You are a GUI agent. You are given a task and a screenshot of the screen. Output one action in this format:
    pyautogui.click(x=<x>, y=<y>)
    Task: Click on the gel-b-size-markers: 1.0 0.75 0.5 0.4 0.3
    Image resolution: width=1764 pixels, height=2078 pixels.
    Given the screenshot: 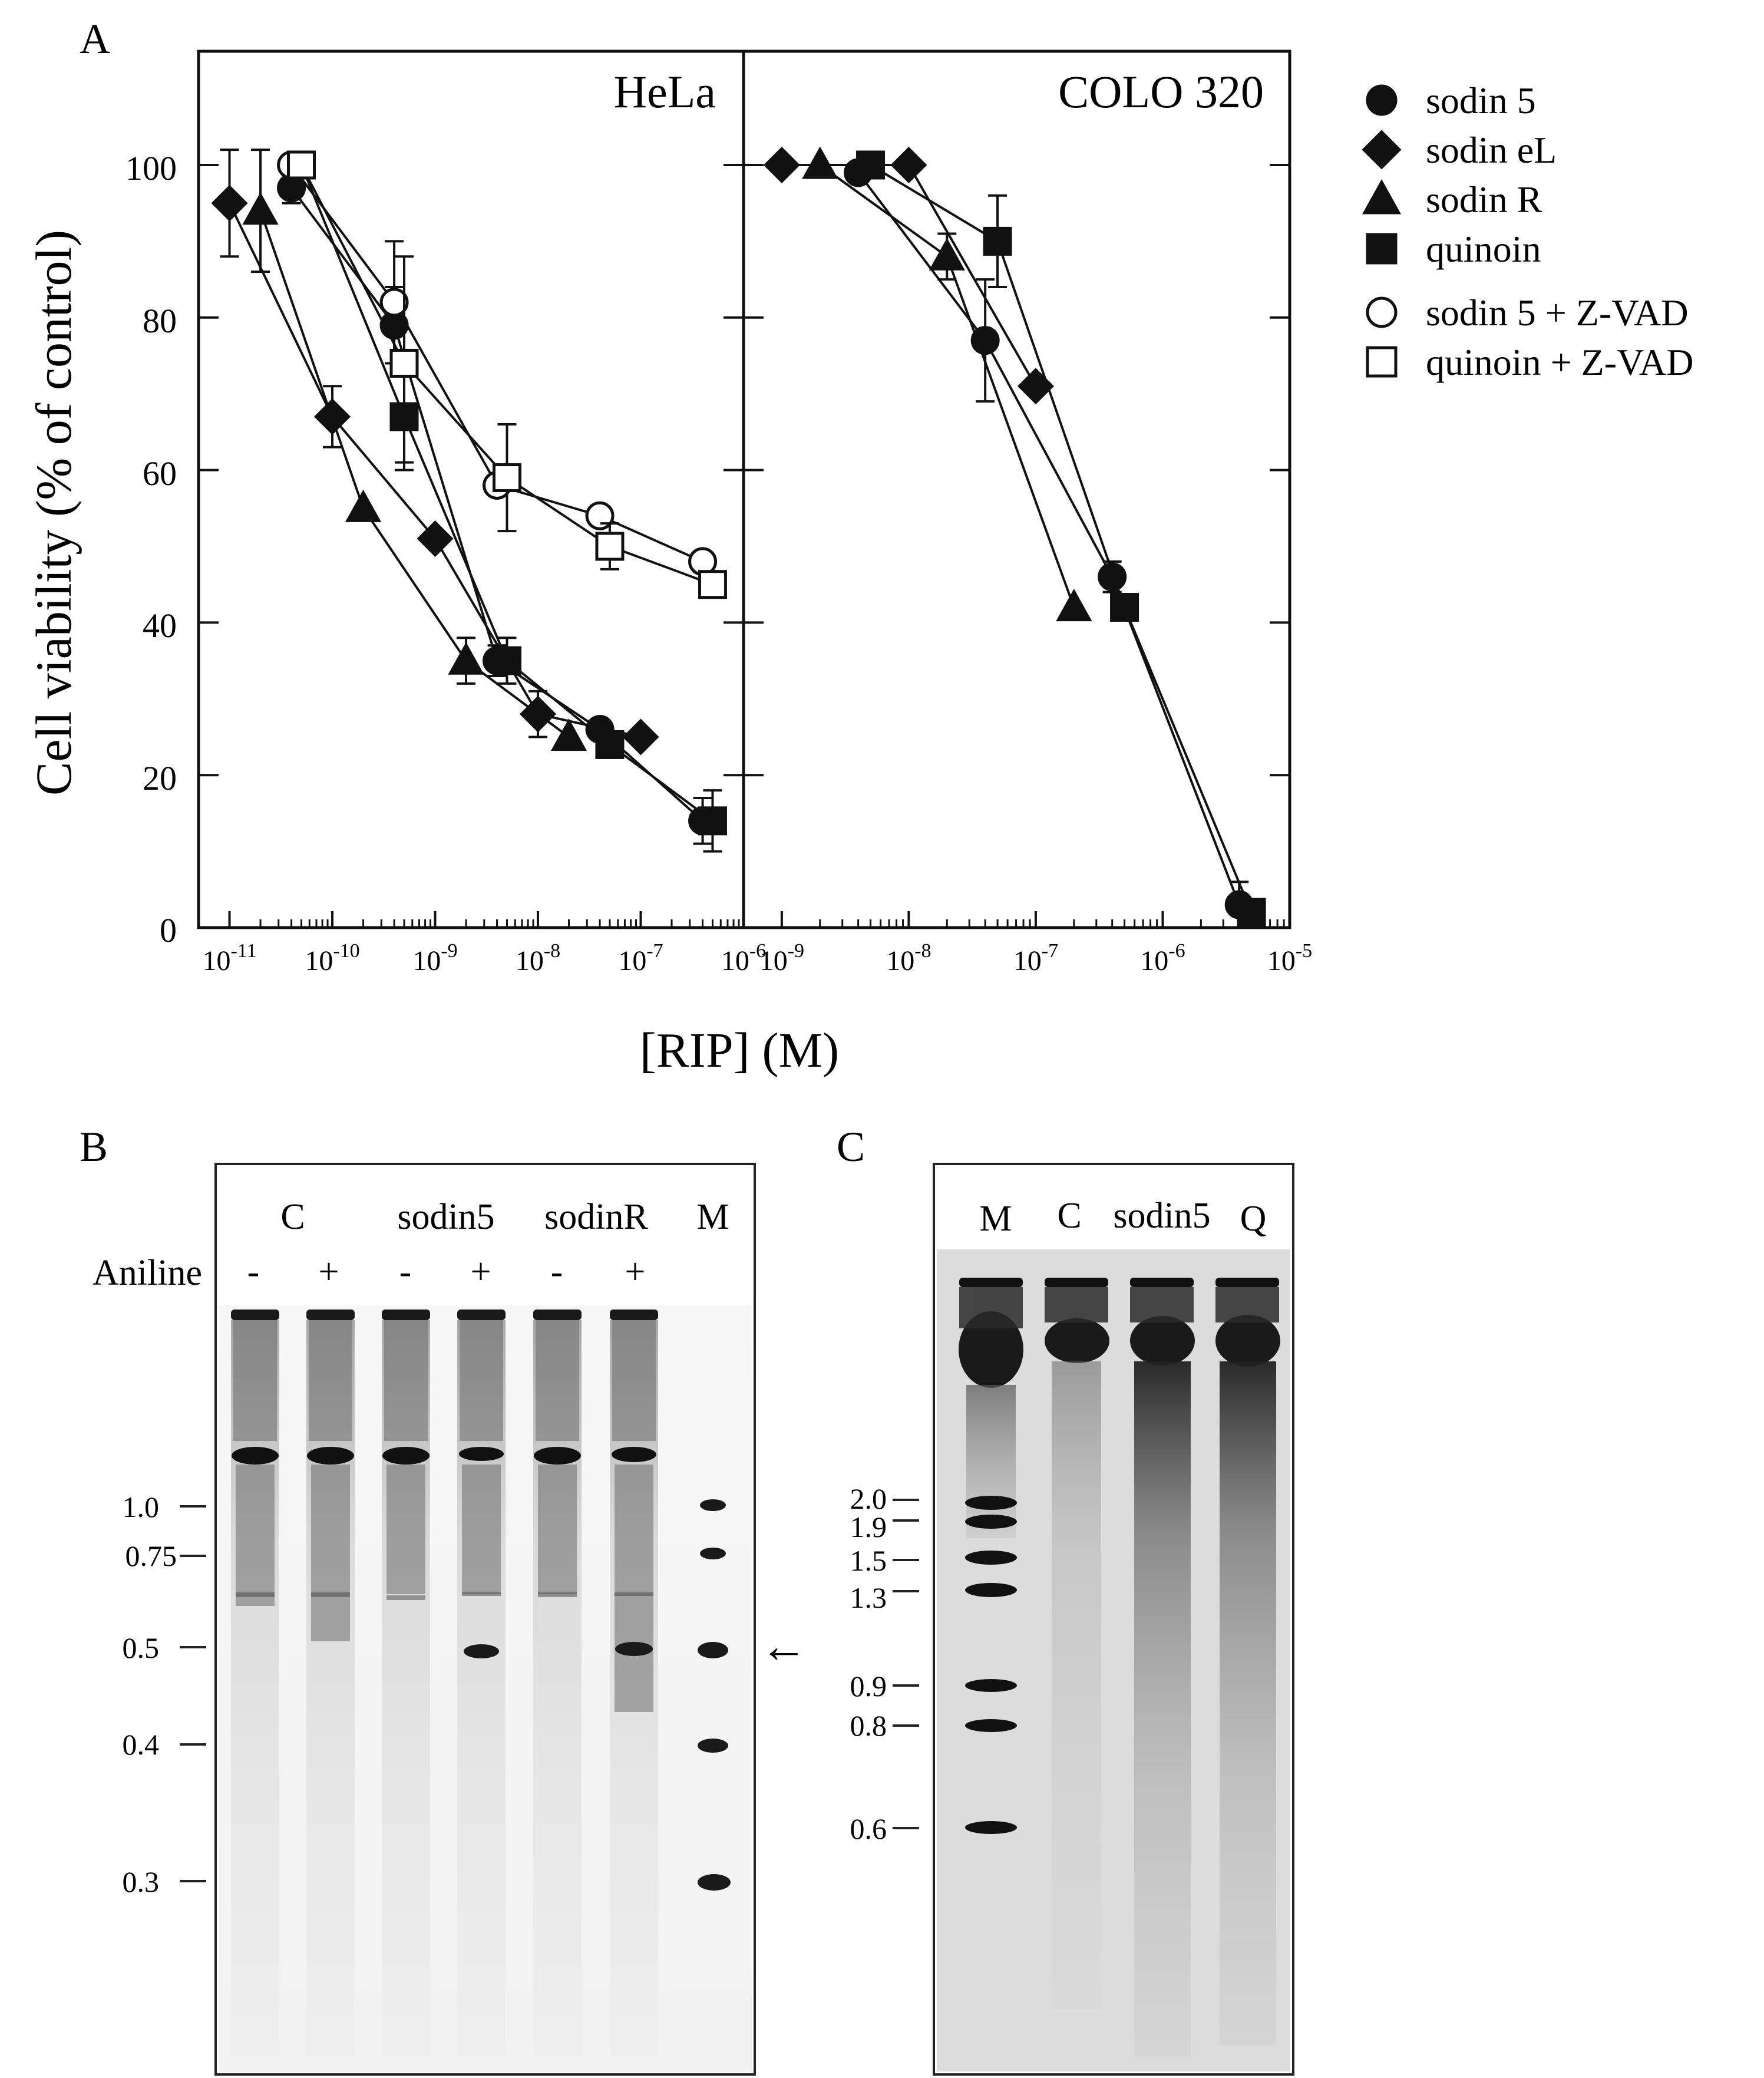 What is the action you would take?
    pyautogui.click(x=165, y=1694)
    